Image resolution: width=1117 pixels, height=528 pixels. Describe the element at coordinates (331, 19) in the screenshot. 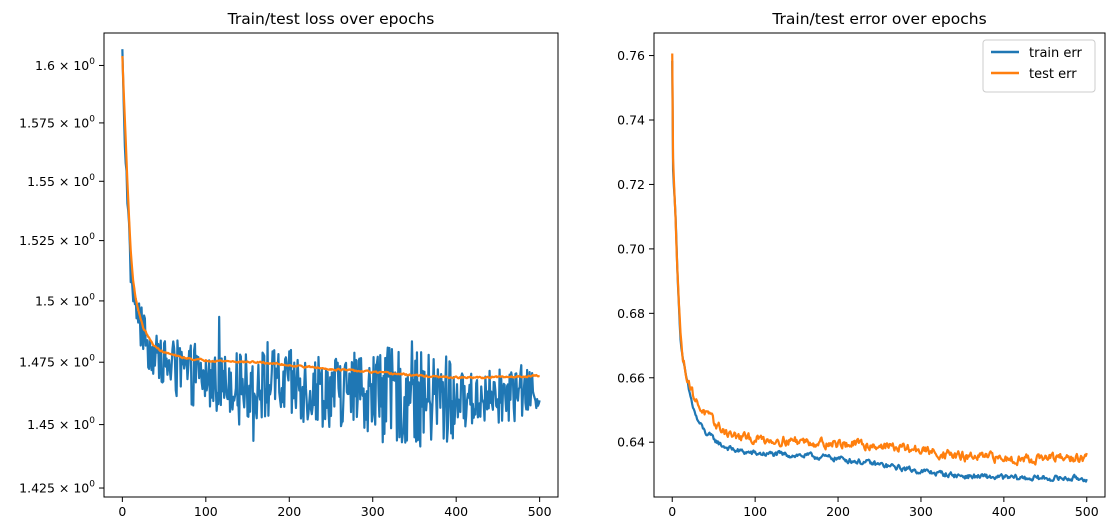

I see `loss-chart-title: Train/test loss over epochs` at that location.